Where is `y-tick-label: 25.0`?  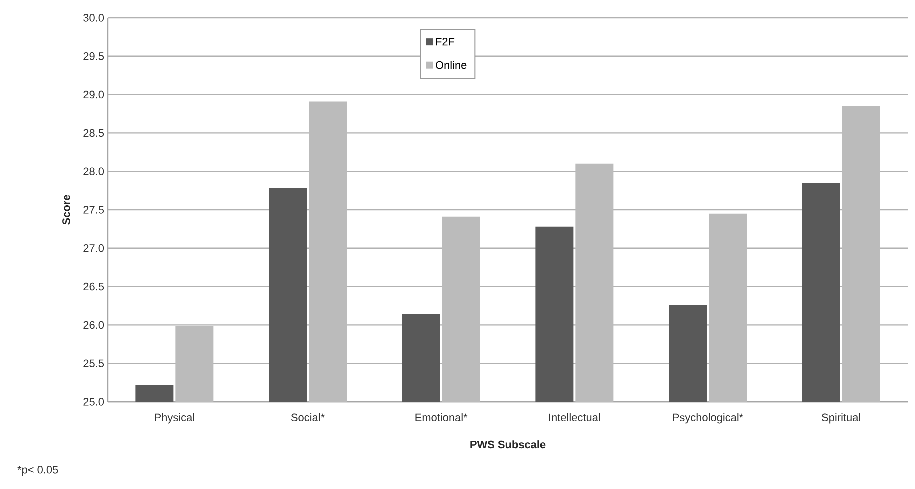
y-tick-label: 25.0 is located at coordinates (94, 402).